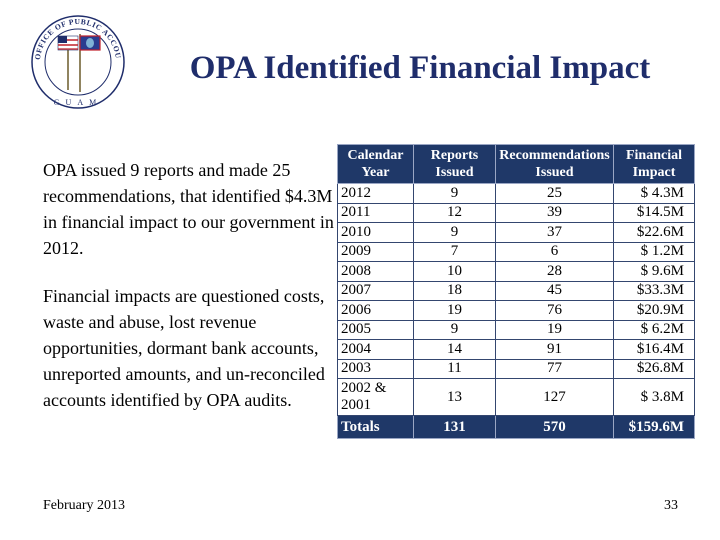  I want to click on year-cell: 2006, so click(375, 310).